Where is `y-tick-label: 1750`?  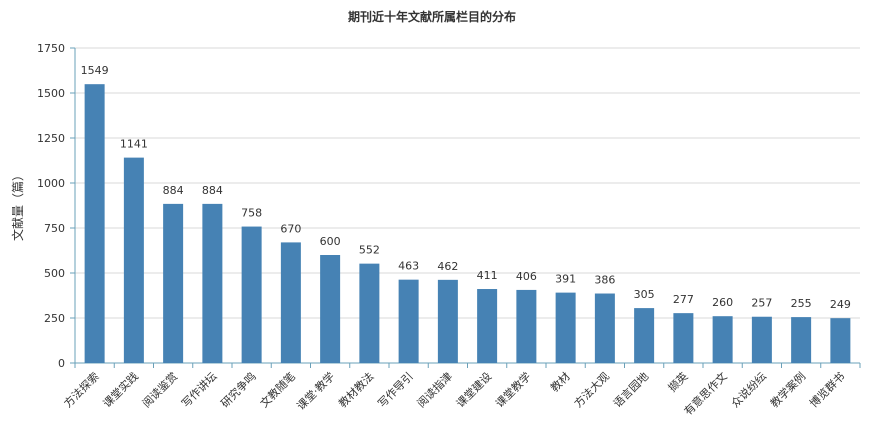
y-tick-label: 1750 is located at coordinates (51, 48).